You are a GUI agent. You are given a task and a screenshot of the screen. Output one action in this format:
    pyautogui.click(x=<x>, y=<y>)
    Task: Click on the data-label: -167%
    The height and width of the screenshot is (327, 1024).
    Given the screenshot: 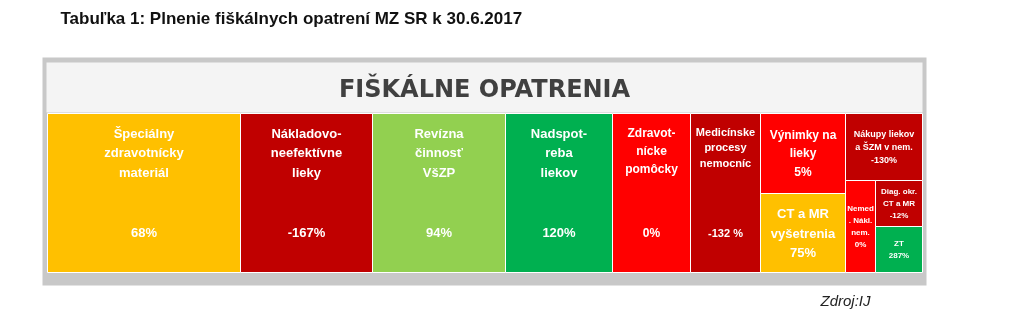 What is the action you would take?
    pyautogui.click(x=306, y=232)
    